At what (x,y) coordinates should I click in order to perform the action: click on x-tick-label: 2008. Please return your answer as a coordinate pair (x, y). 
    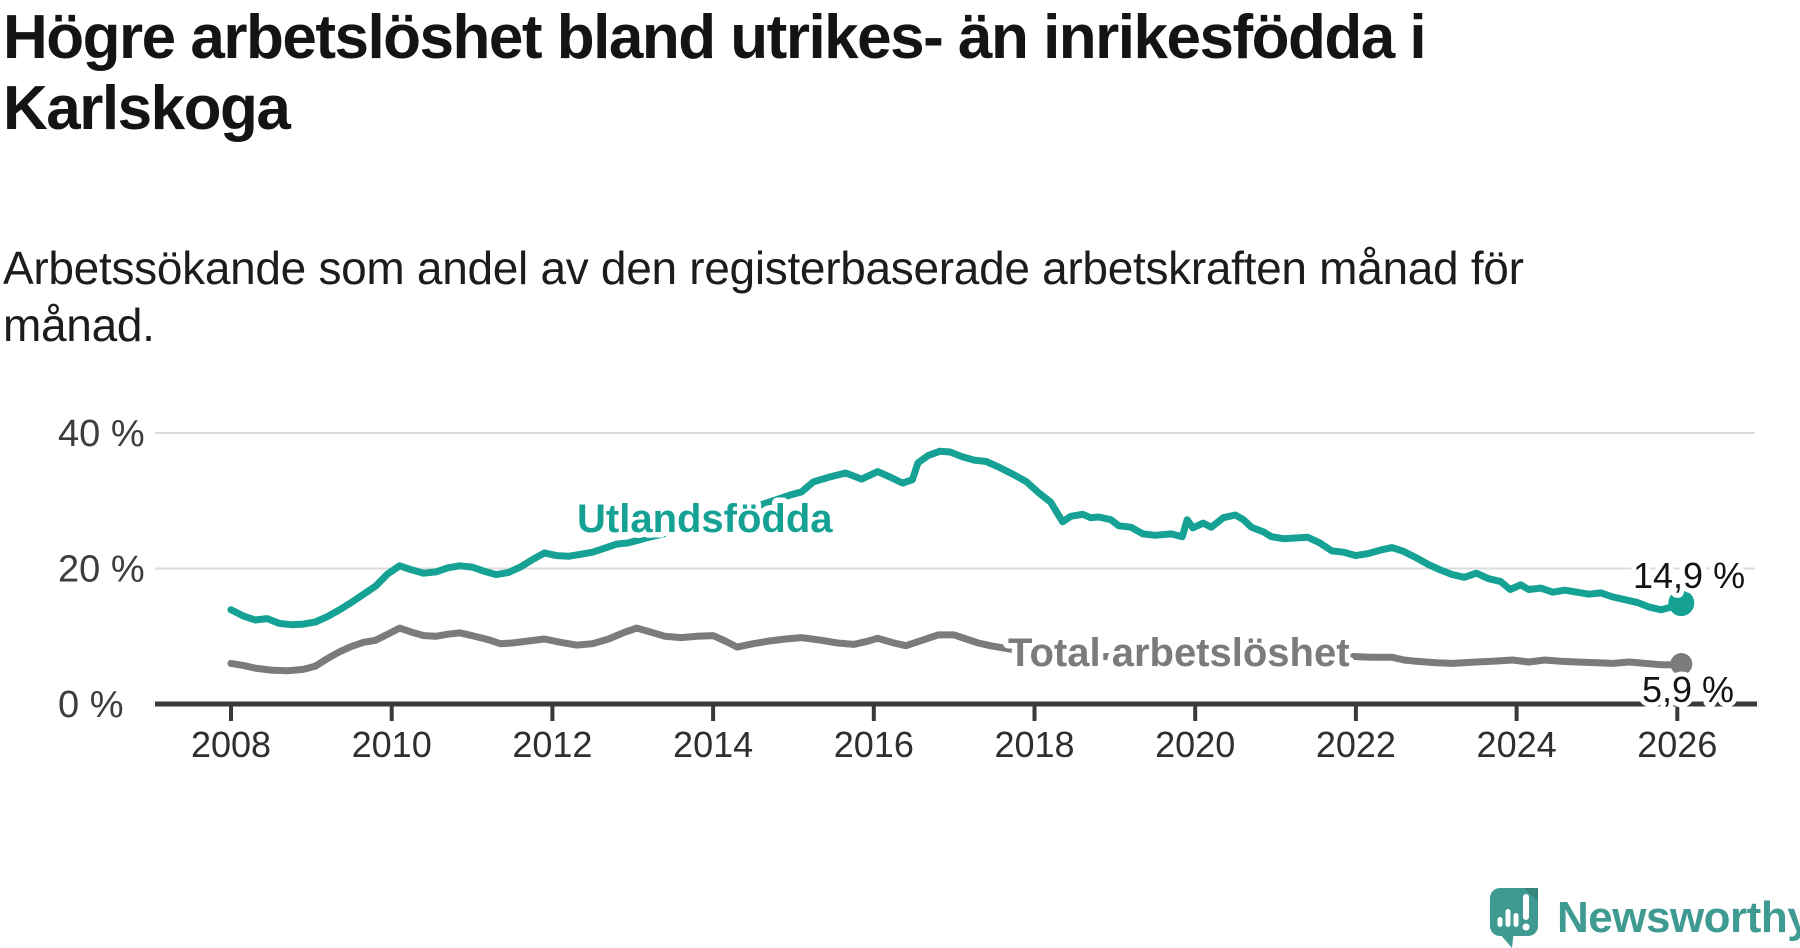
    Looking at the image, I should click on (231, 744).